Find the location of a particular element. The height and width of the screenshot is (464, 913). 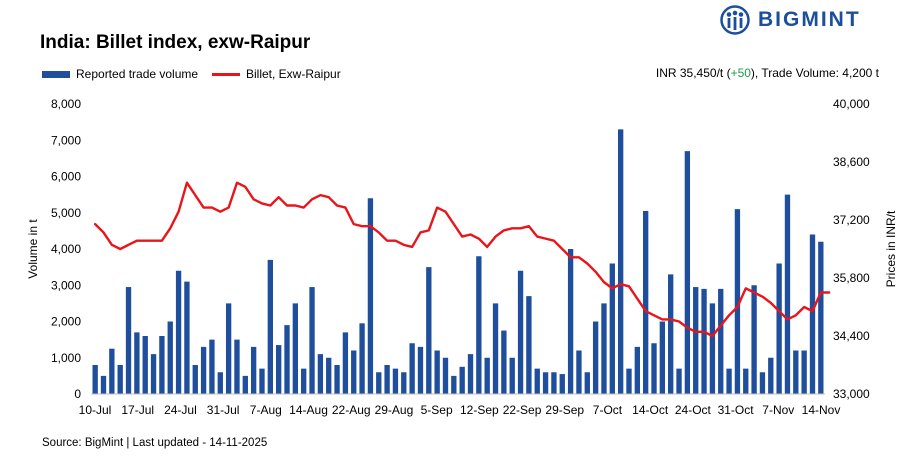

legend-item-volume: Reported trade volume is located at coordinates (120, 74).